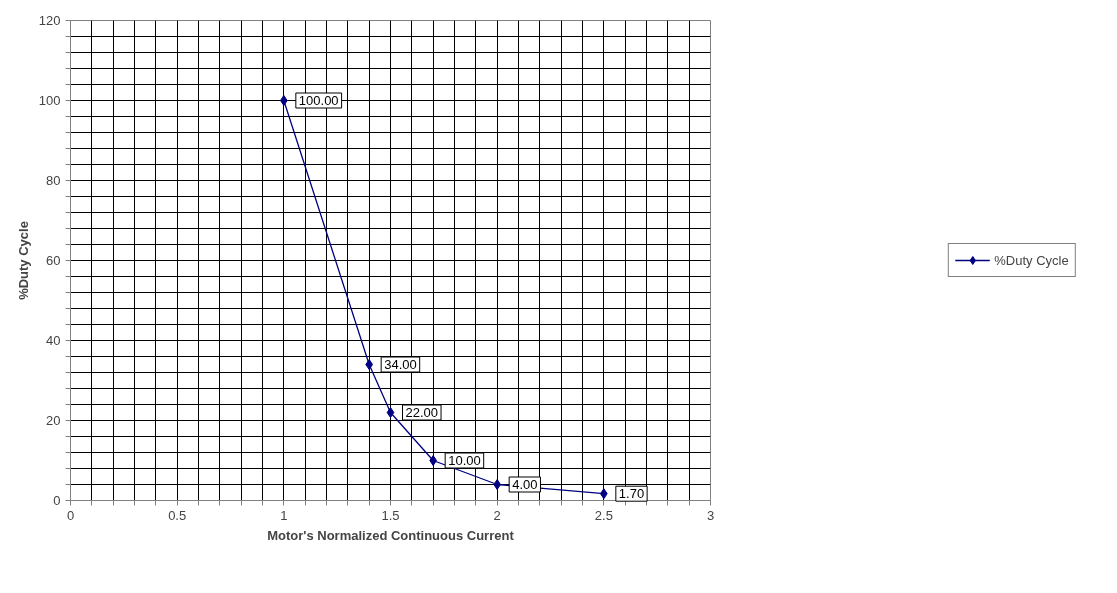  I want to click on y-tick-label: 120, so click(49, 20).